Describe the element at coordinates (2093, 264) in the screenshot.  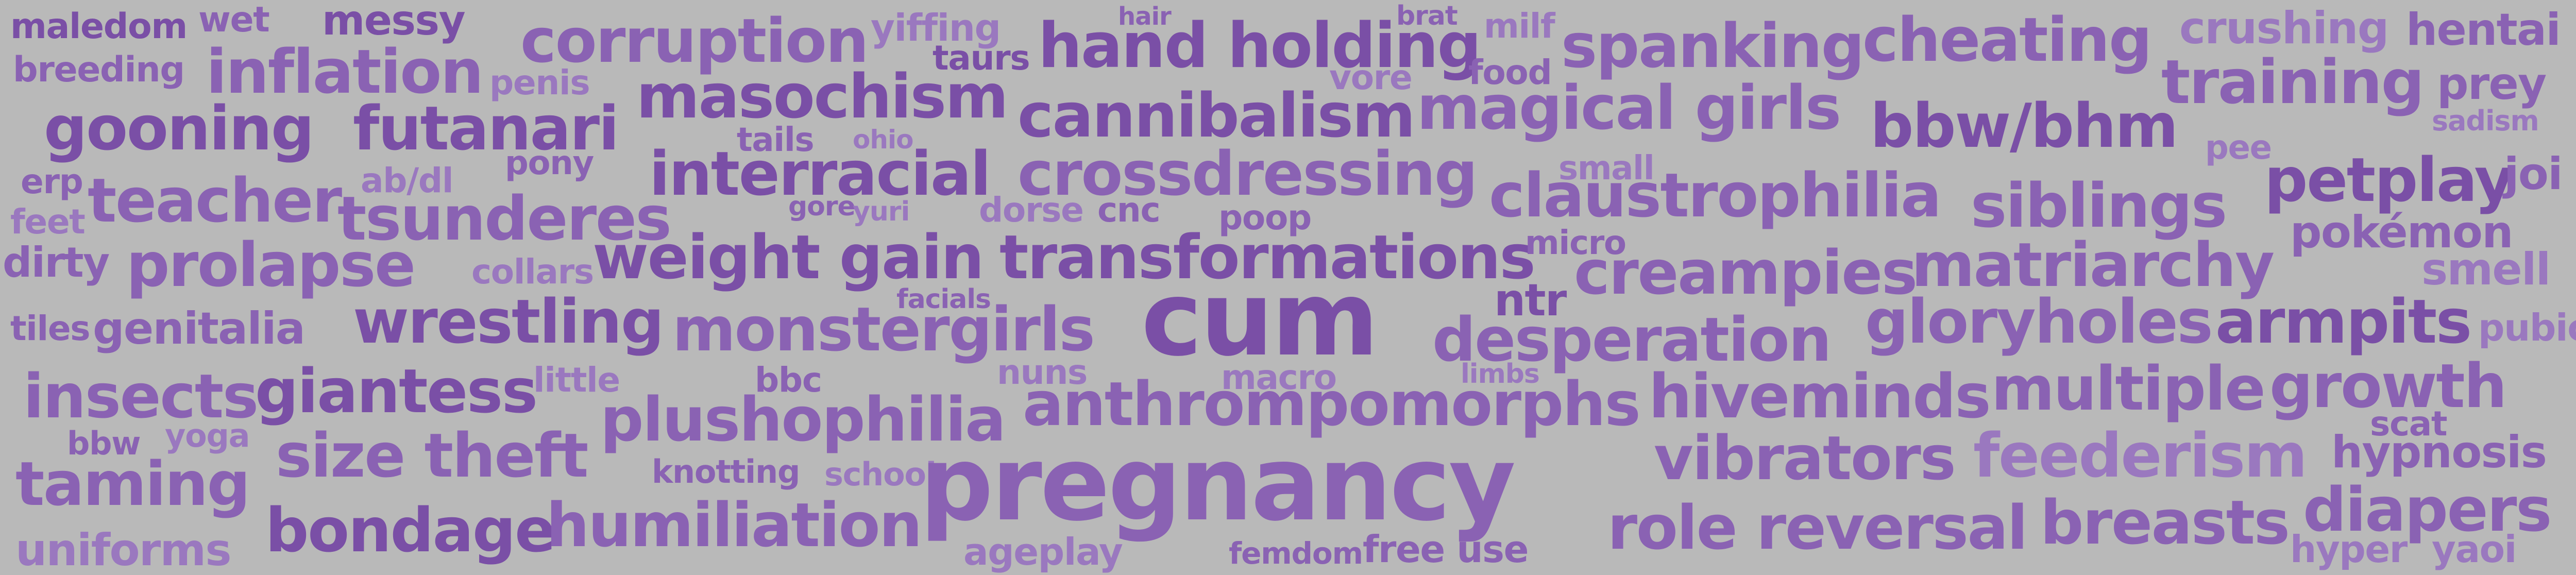
I see `word-matriarchy: matriarchy` at that location.